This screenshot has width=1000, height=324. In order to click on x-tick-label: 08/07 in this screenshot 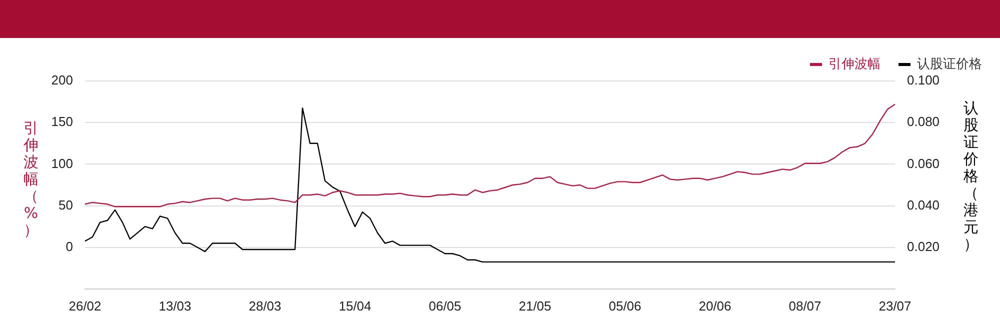, I will do `click(805, 306)`.